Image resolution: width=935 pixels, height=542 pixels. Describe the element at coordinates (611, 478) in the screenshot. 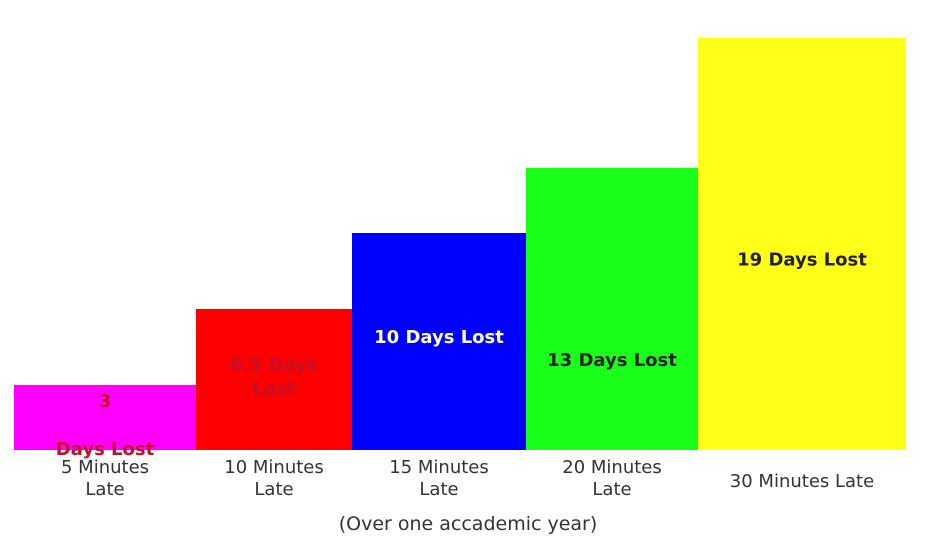

I see `x-tick-label-4: 20 Minutes Late` at that location.